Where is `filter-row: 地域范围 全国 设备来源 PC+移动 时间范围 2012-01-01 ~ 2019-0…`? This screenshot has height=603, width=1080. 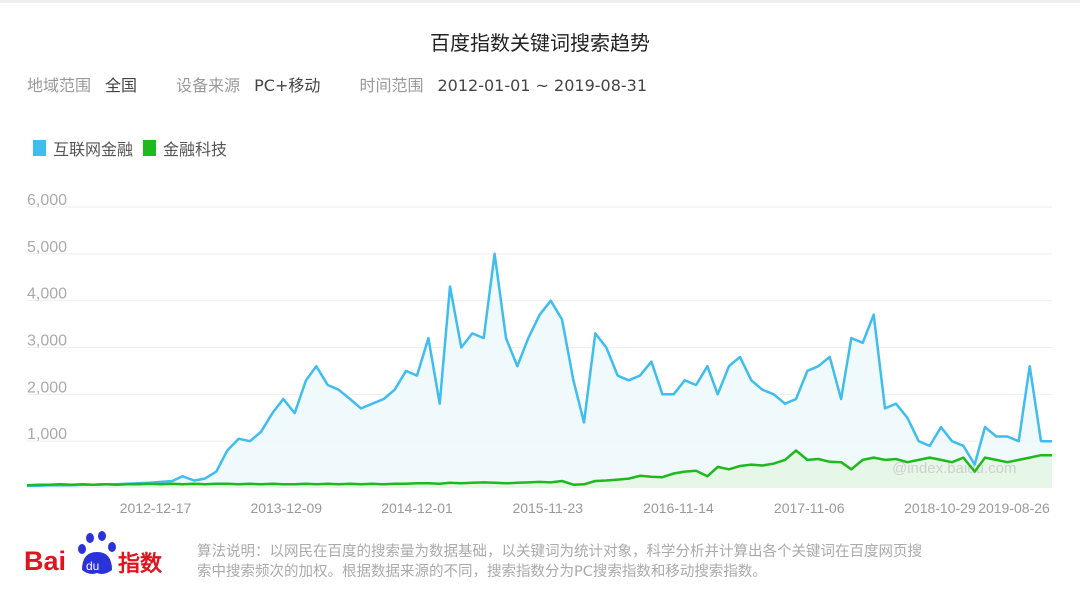
filter-row: 地域范围 全国 设备来源 PC+移动 时间范围 2012-01-01 ~ 2019-0… is located at coordinates (354, 84).